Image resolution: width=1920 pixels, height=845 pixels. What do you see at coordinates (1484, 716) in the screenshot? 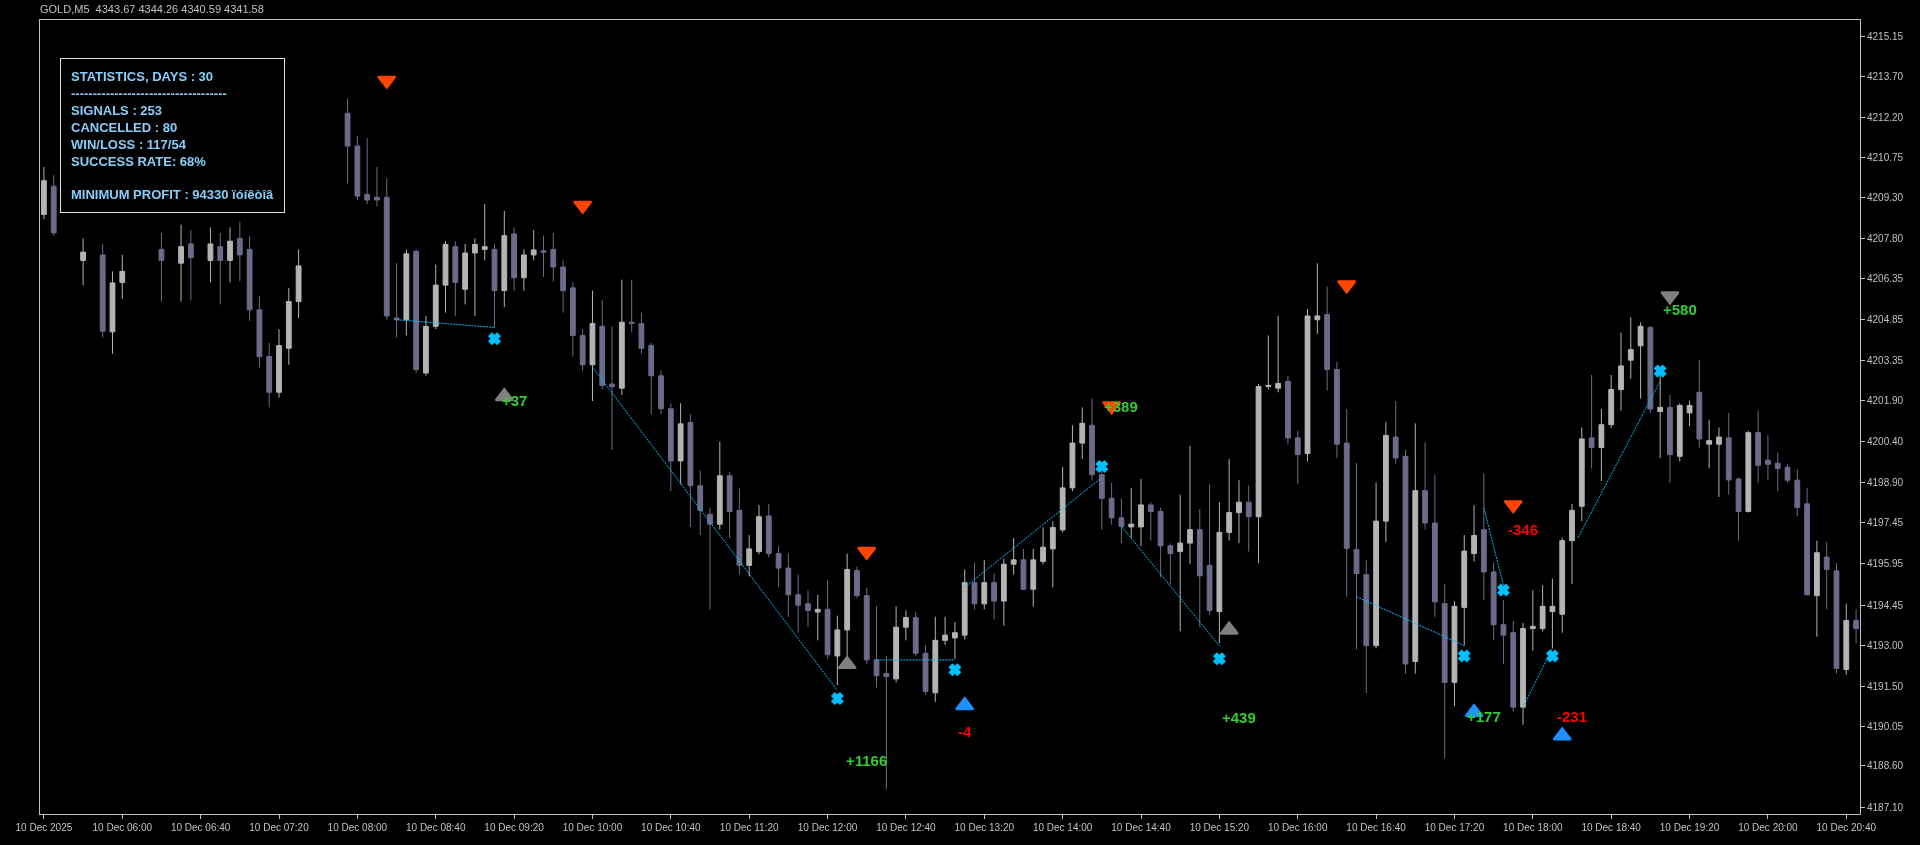
I see `annotation: +177` at bounding box center [1484, 716].